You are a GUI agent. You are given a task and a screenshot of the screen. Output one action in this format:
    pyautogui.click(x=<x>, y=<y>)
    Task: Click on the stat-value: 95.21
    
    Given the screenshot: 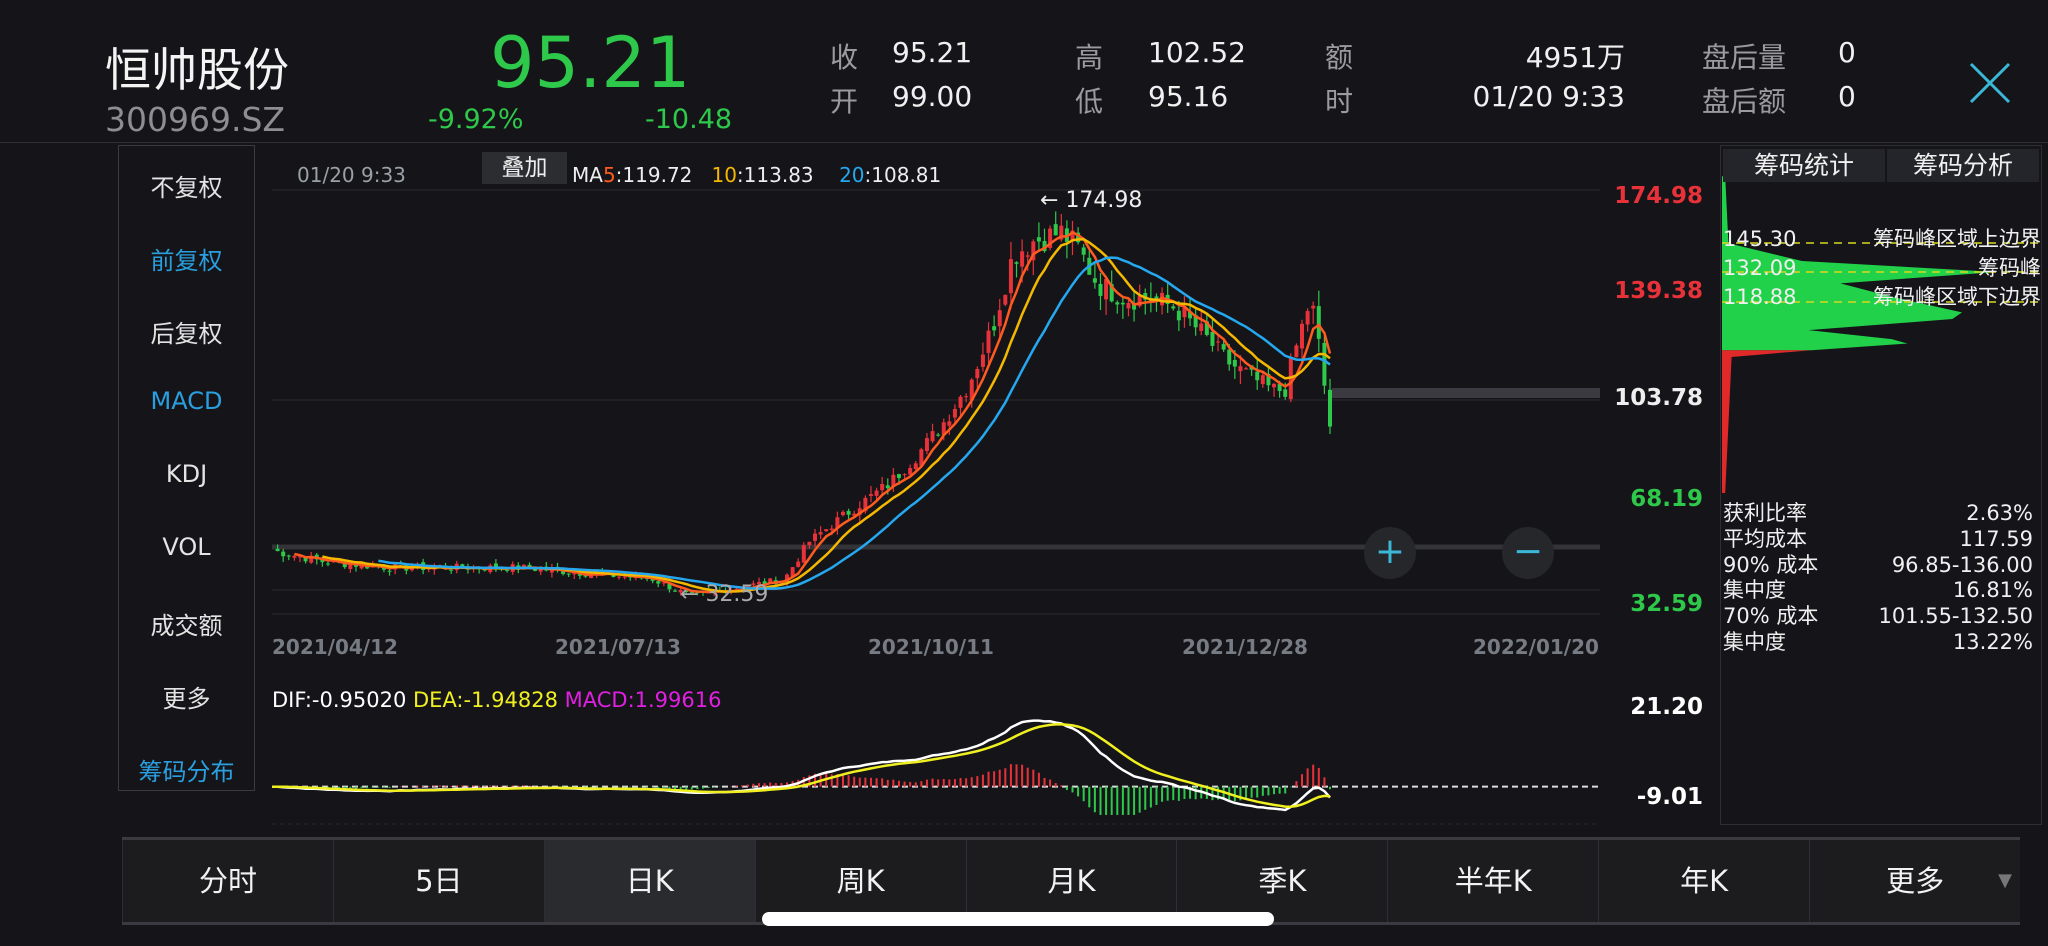 What is the action you would take?
    pyautogui.click(x=932, y=52)
    